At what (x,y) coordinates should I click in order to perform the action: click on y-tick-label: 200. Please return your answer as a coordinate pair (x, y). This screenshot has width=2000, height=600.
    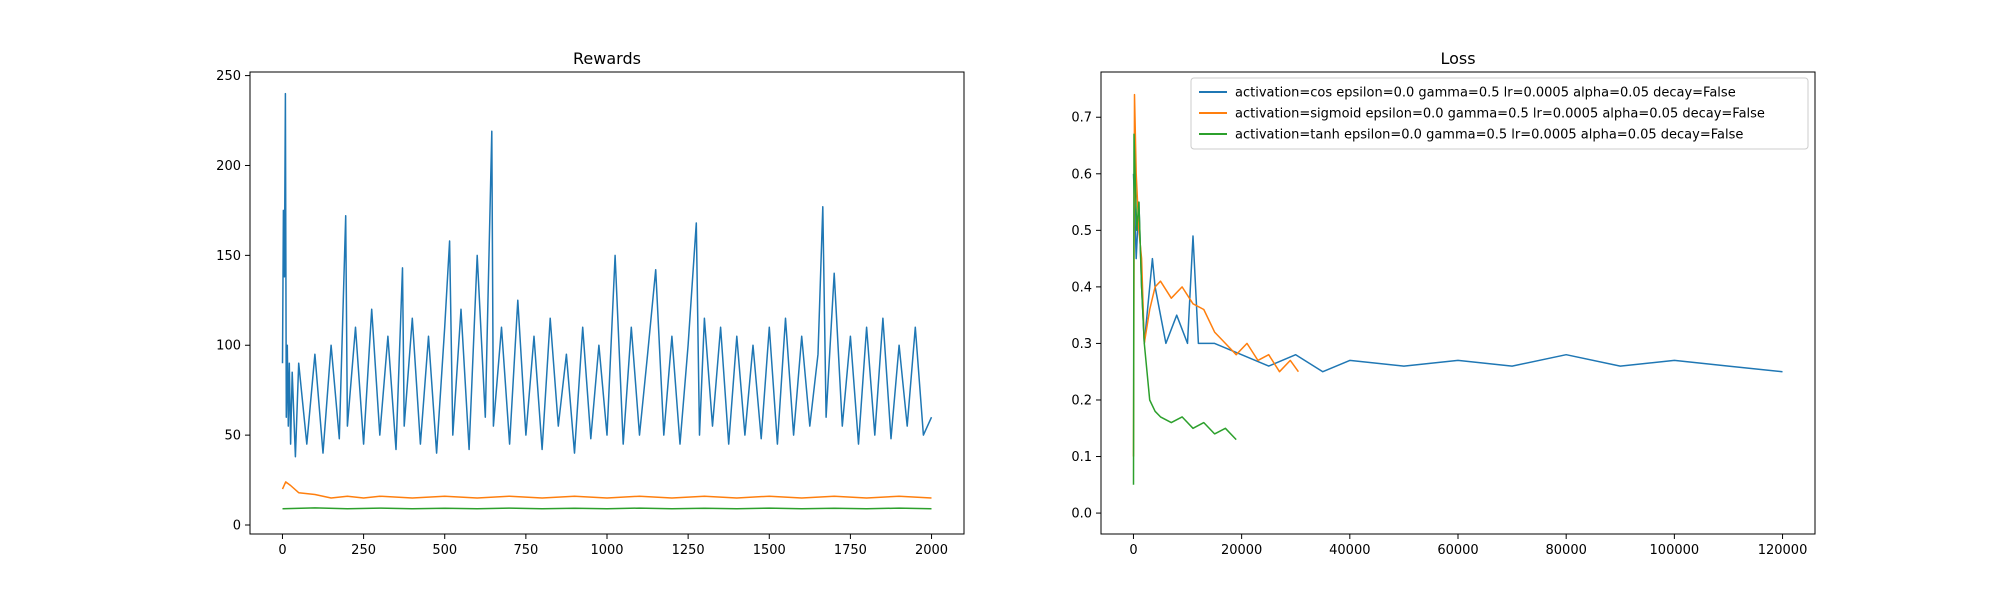
    Looking at the image, I should click on (228, 166).